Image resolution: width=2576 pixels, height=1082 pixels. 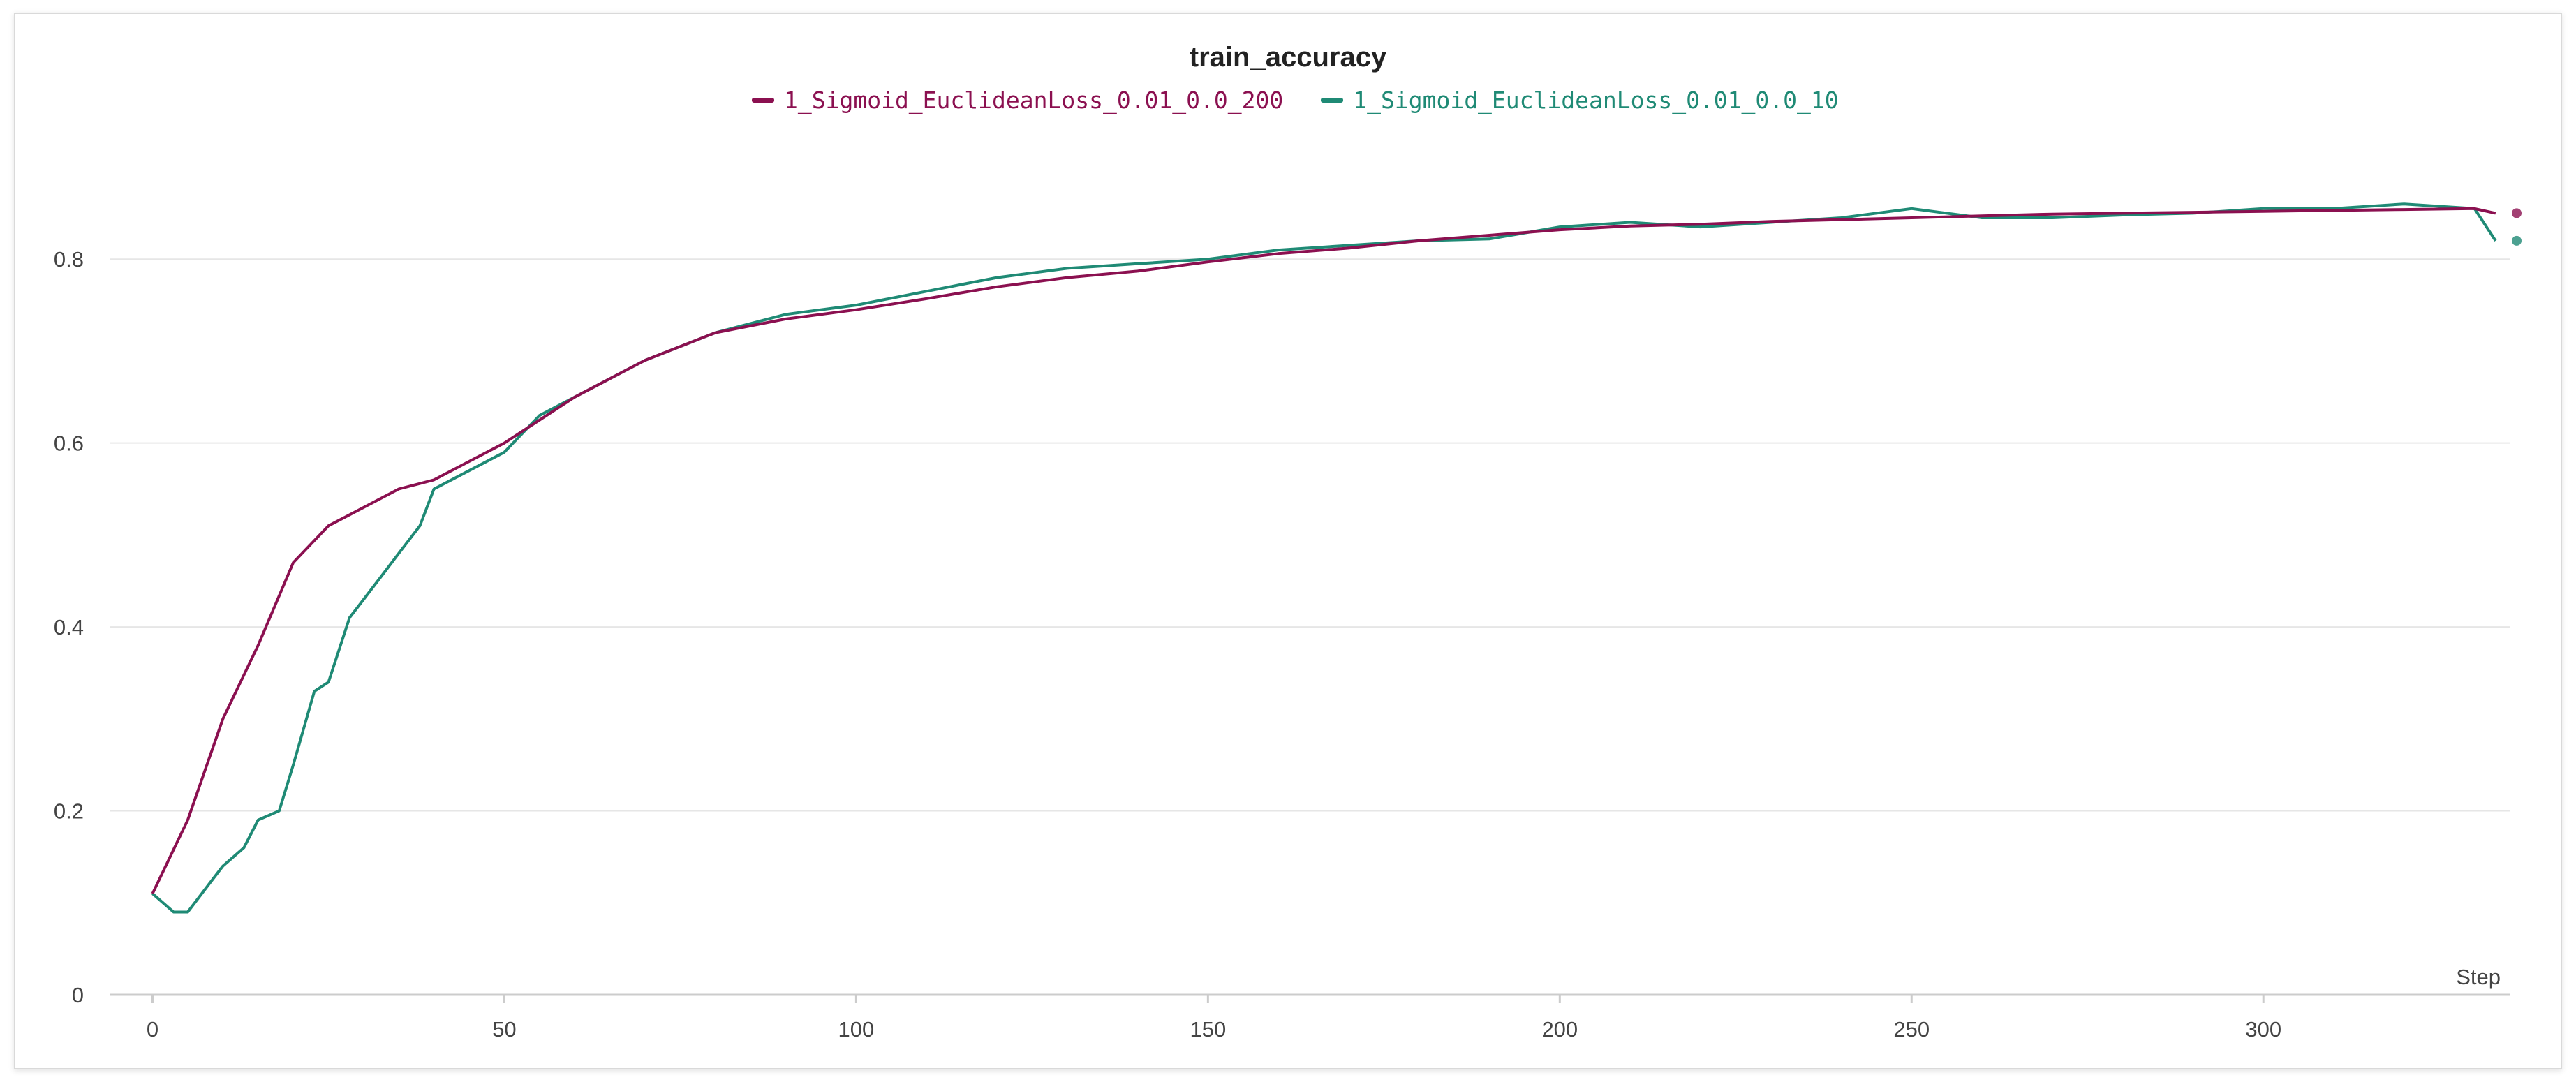 What do you see at coordinates (152, 1029) in the screenshot?
I see `x-tick-label: 0` at bounding box center [152, 1029].